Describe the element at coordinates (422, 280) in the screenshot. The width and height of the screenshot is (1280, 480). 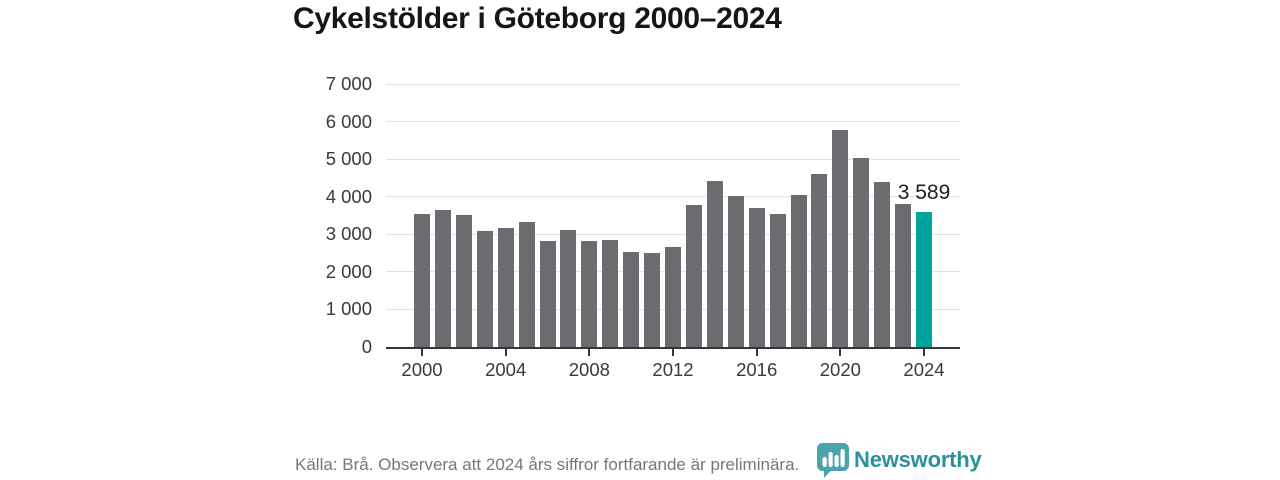
I see `bar-2000` at that location.